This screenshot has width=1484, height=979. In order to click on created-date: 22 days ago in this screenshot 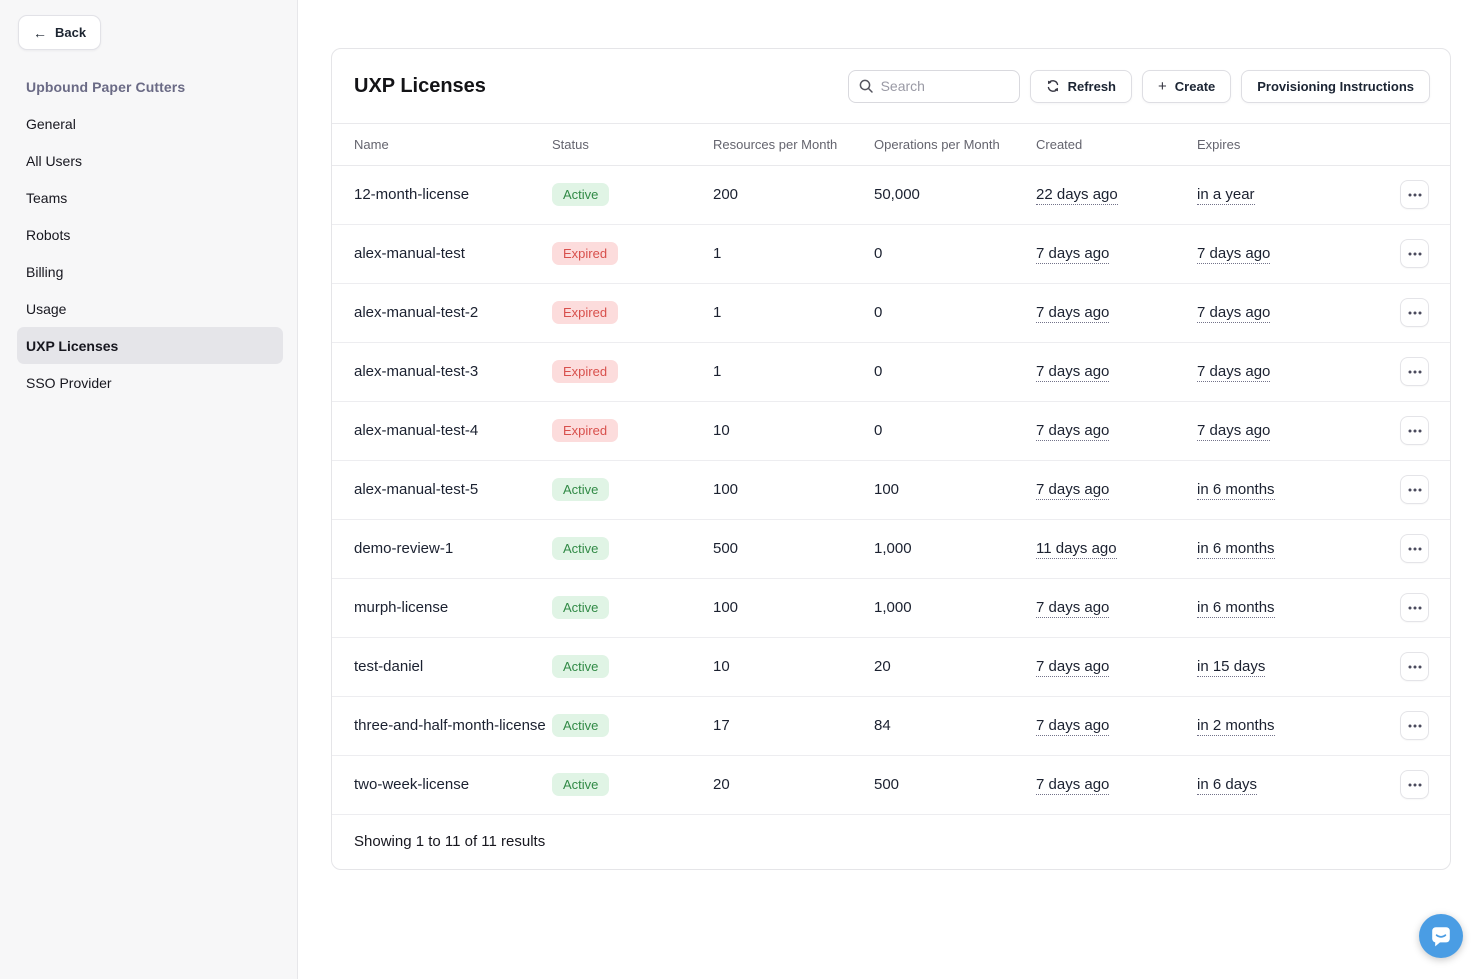, I will do `click(1077, 195)`.